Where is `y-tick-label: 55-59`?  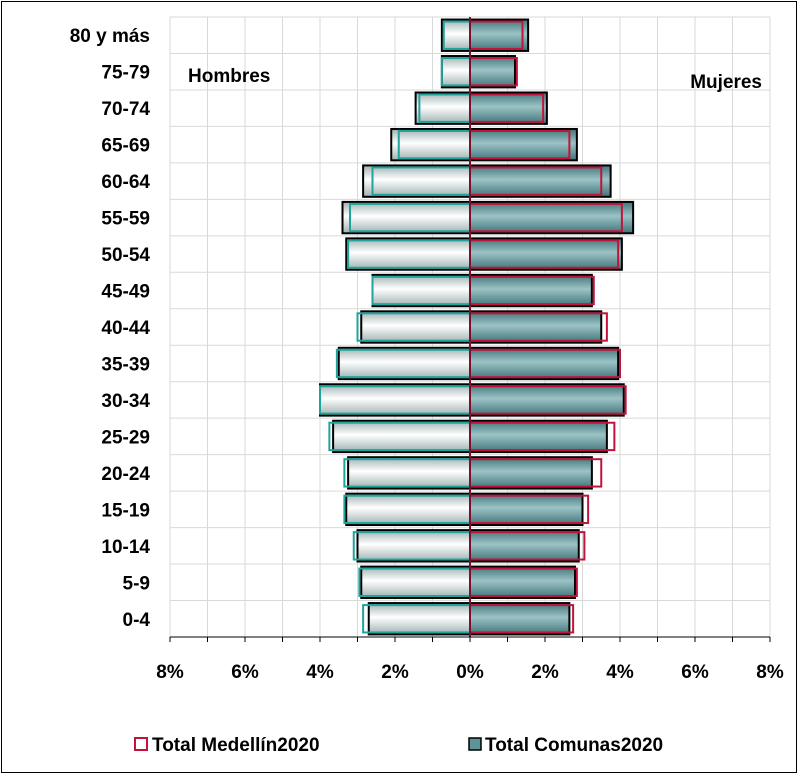
y-tick-label: 55-59 is located at coordinates (125, 219).